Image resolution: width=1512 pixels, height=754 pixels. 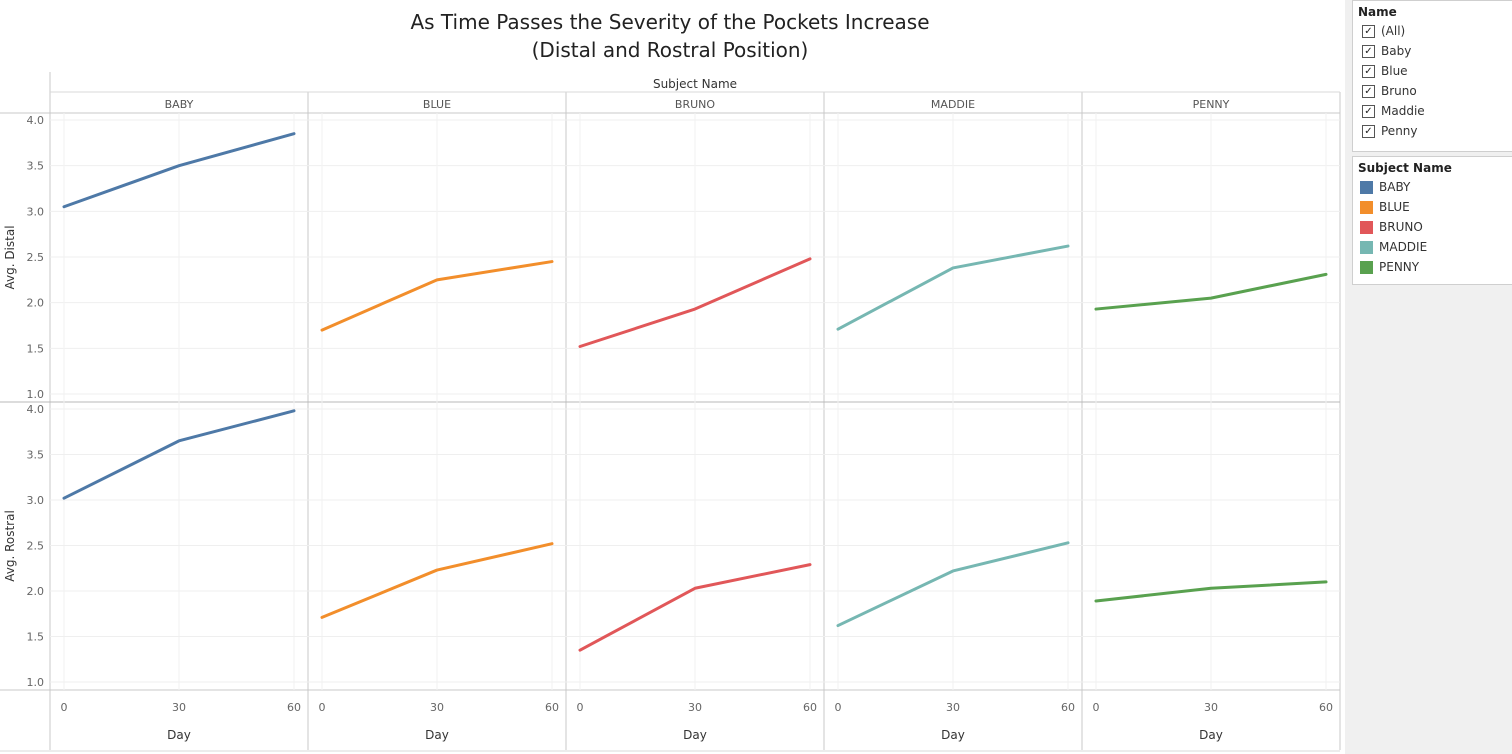 I want to click on legend-item-label: PENNY, so click(x=1399, y=267).